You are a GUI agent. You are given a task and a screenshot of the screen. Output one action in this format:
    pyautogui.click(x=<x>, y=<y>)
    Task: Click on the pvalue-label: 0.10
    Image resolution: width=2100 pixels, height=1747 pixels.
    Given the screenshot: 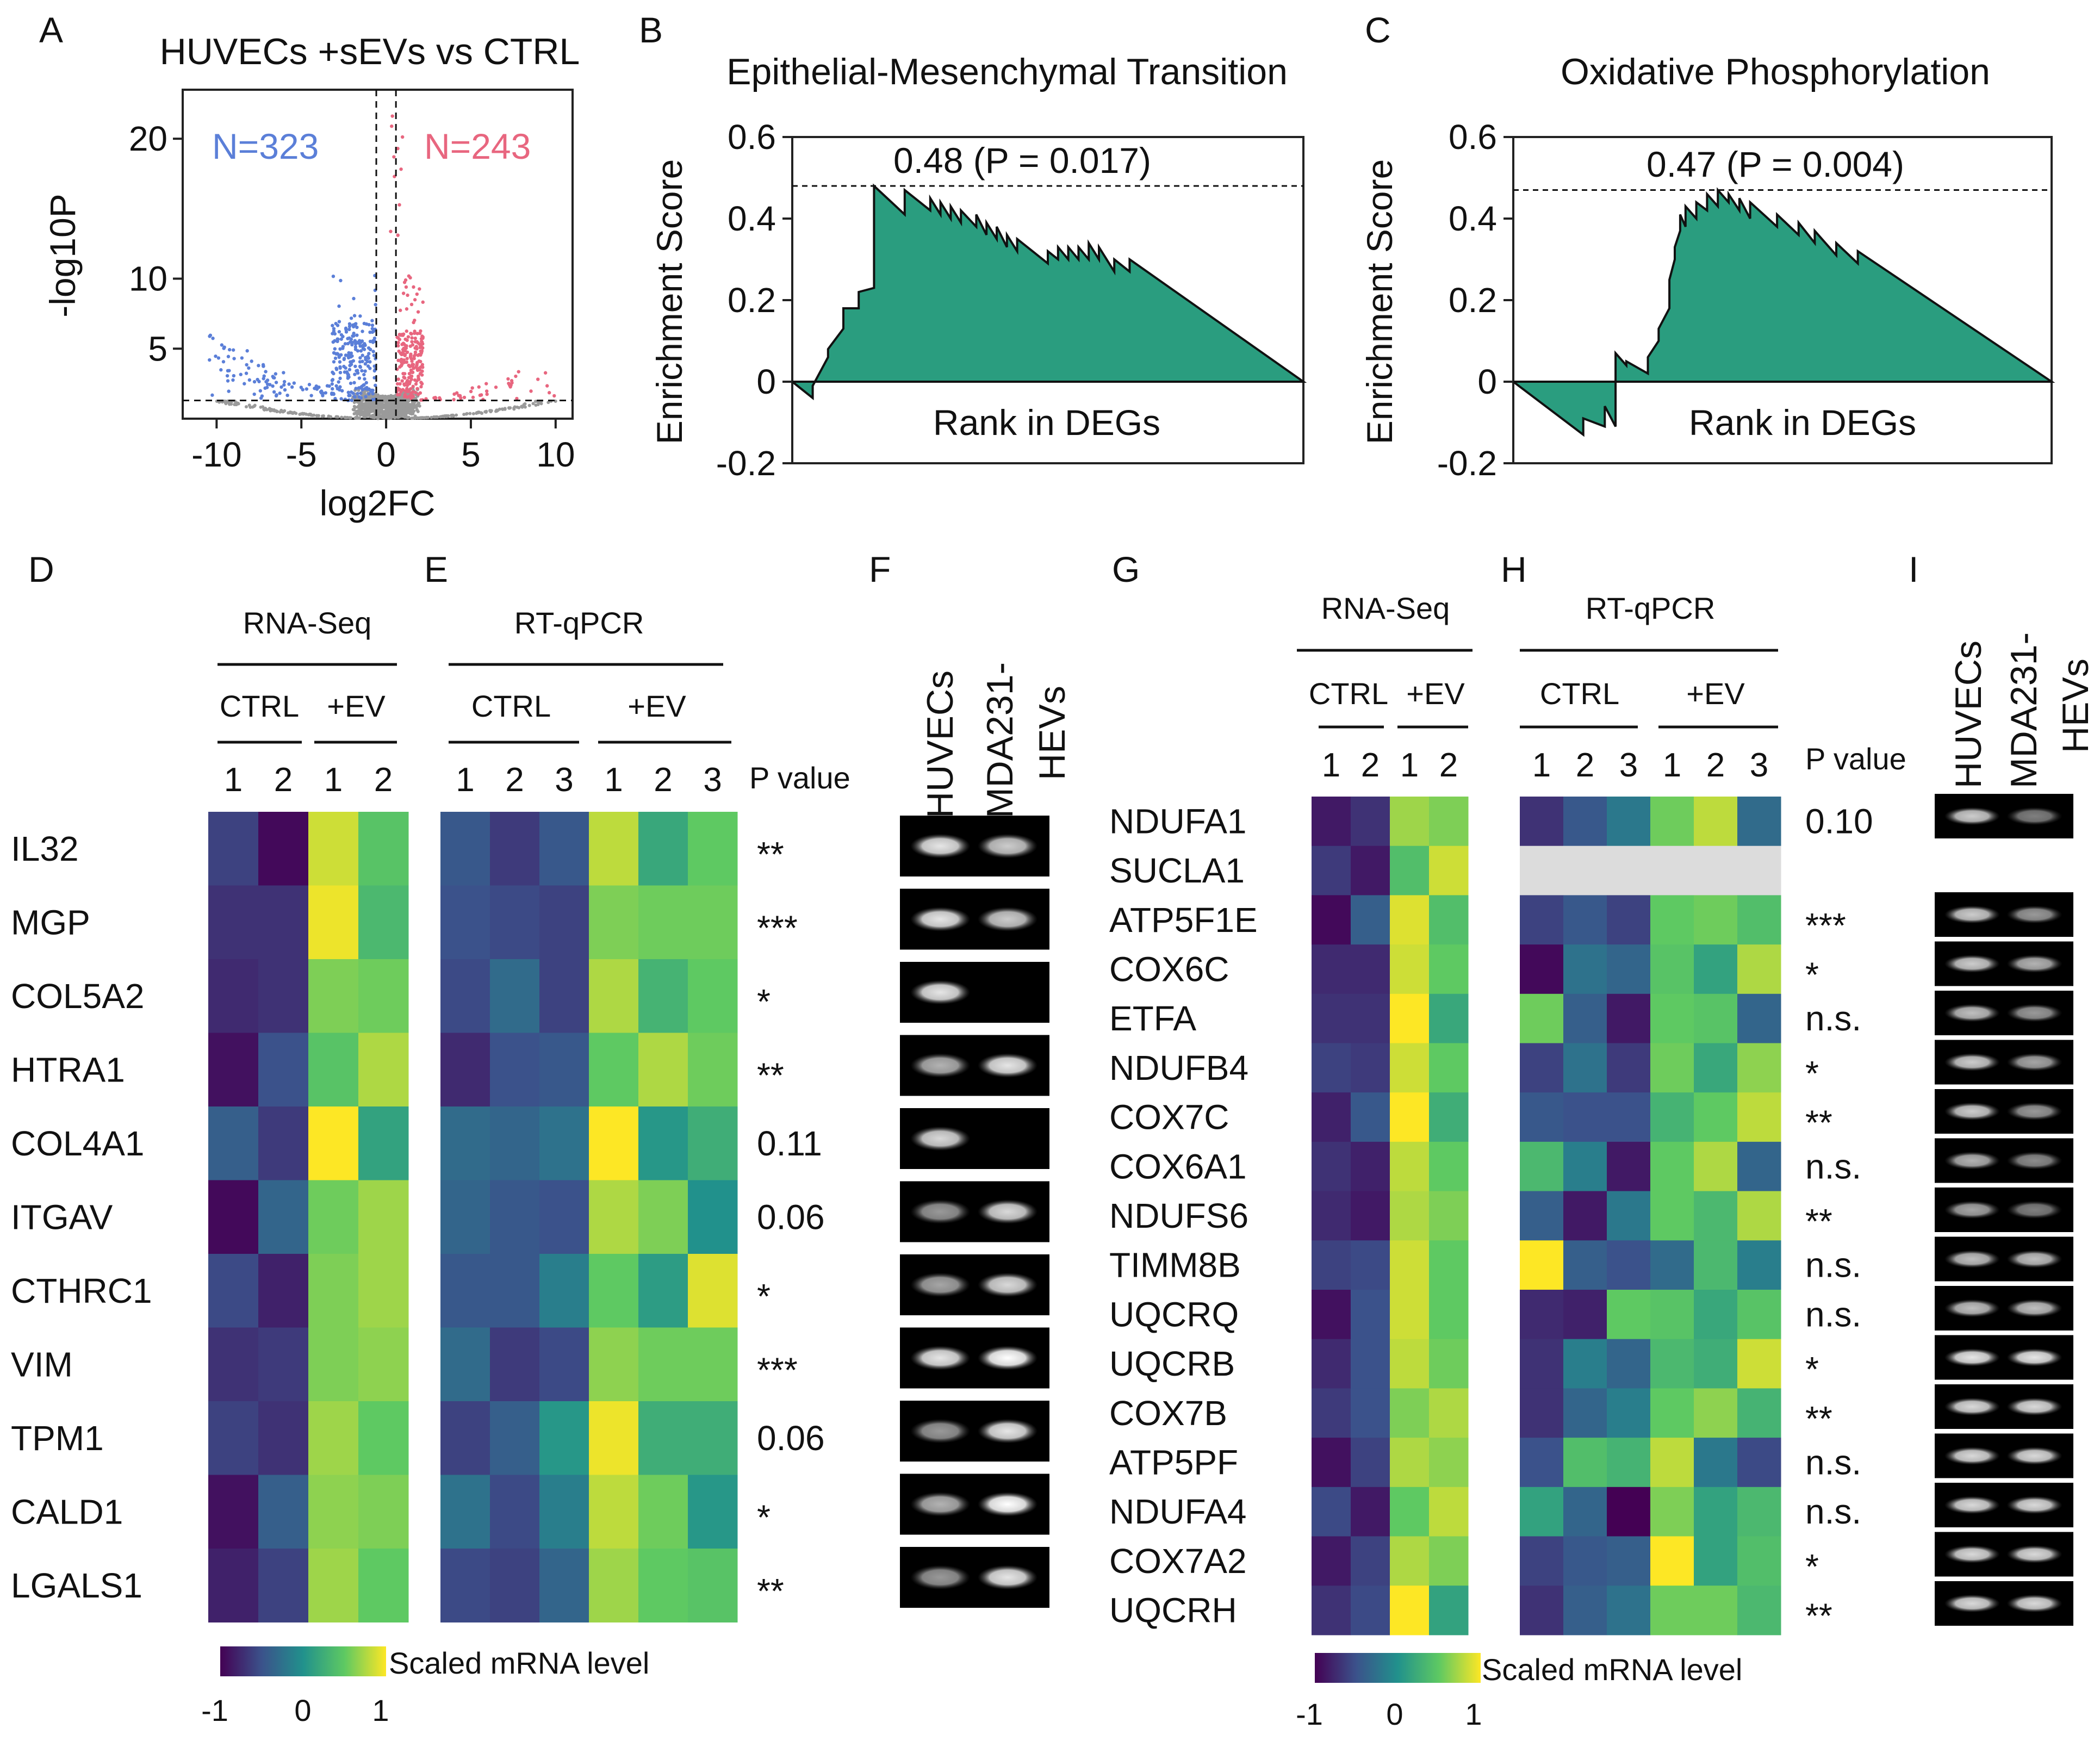 What is the action you would take?
    pyautogui.click(x=1839, y=821)
    